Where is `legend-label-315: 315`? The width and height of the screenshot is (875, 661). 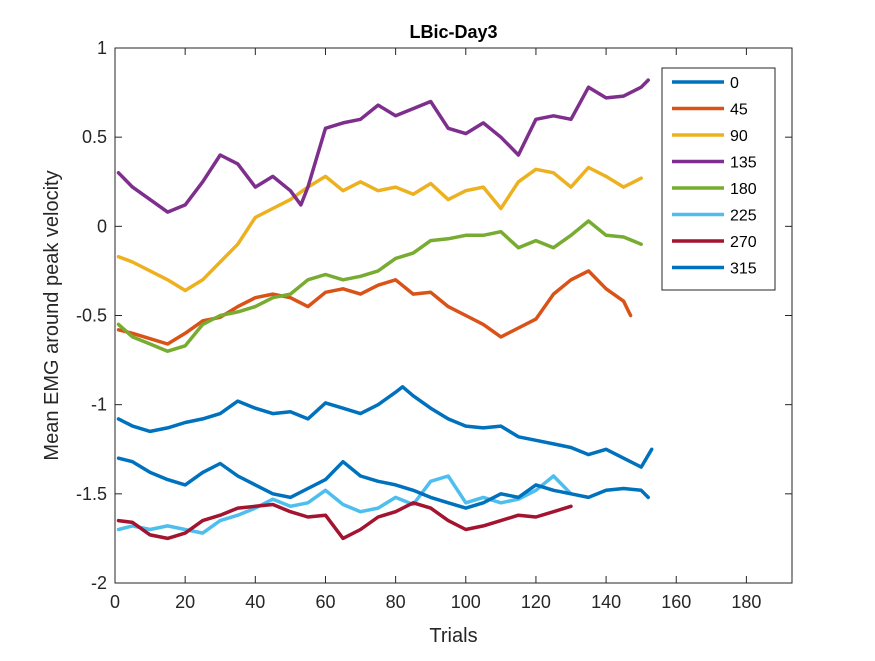 legend-label-315: 315 is located at coordinates (743, 269).